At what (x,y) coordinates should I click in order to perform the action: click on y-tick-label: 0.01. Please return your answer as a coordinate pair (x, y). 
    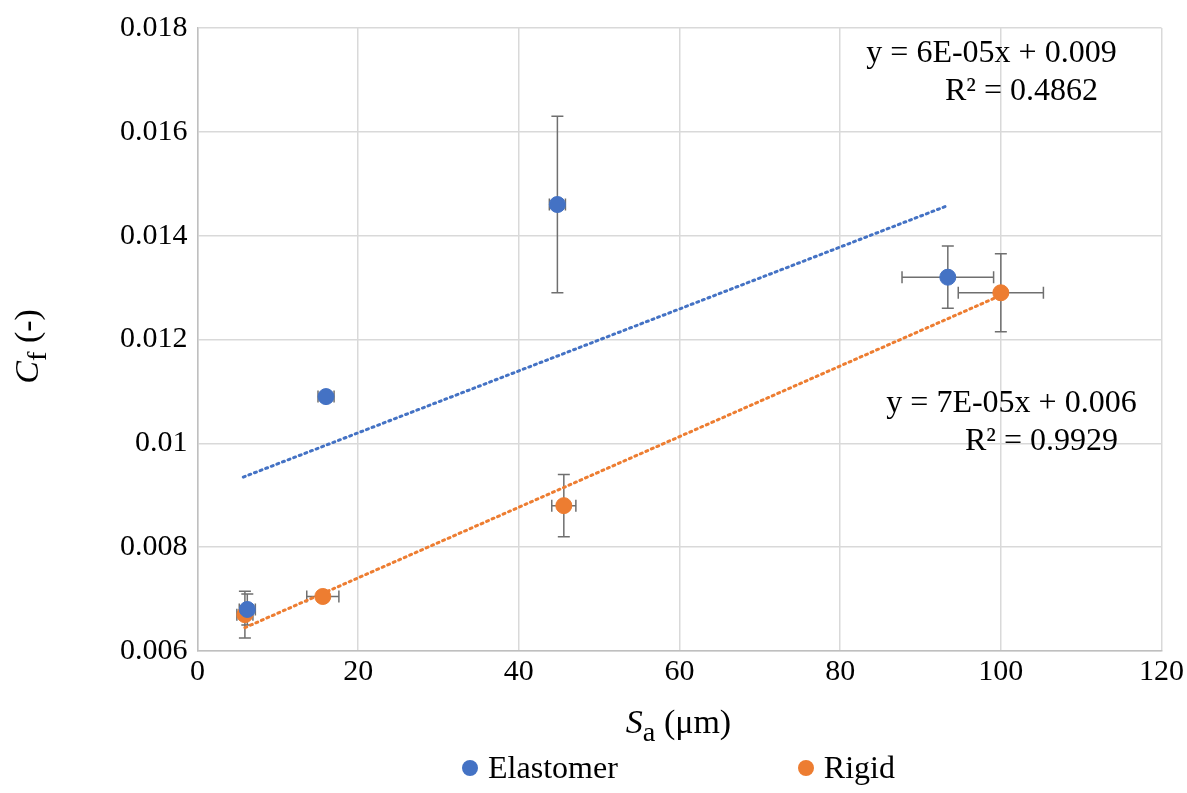
    Looking at the image, I should click on (161, 441).